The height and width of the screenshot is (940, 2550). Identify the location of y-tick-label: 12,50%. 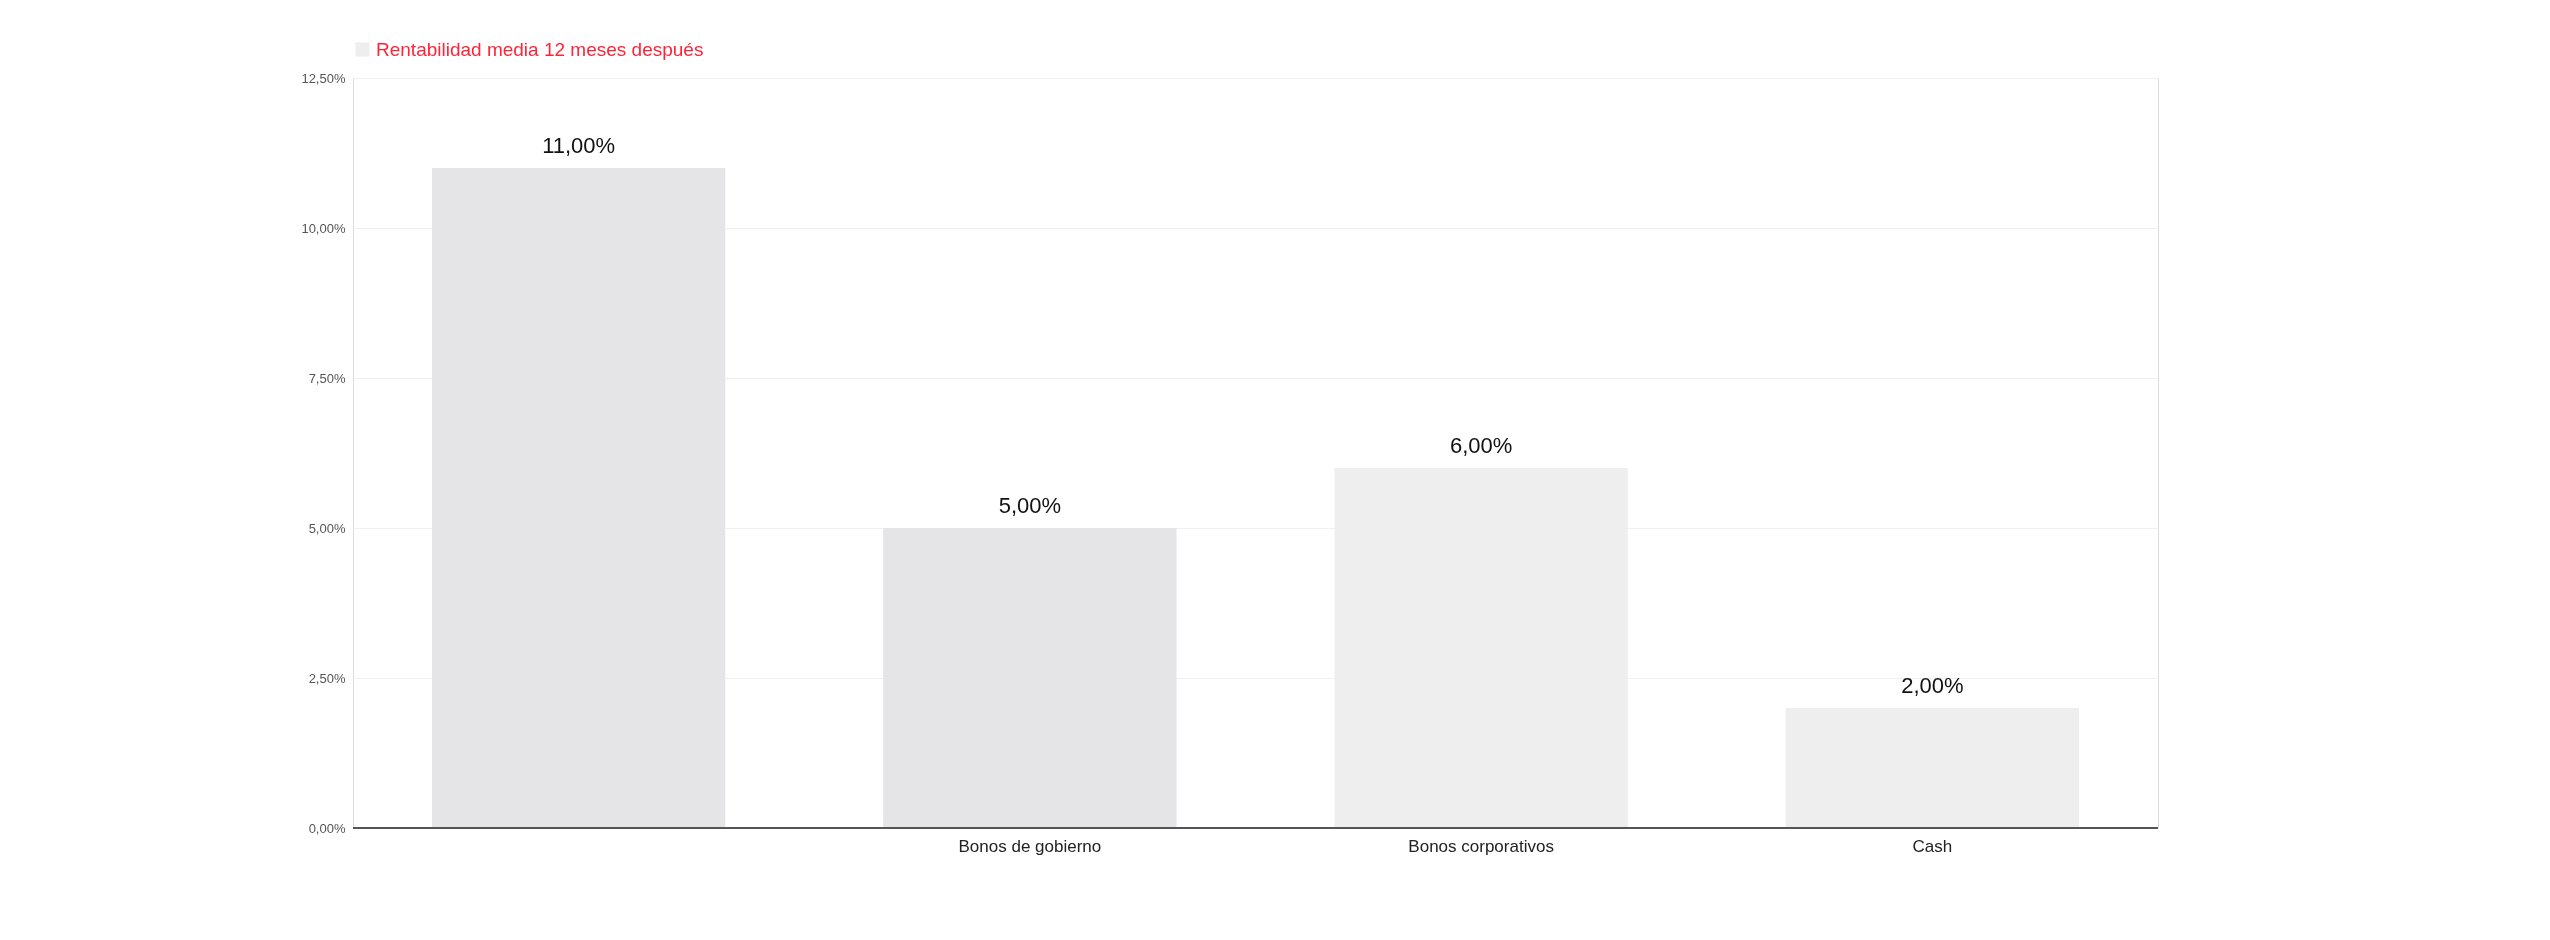
(323, 78).